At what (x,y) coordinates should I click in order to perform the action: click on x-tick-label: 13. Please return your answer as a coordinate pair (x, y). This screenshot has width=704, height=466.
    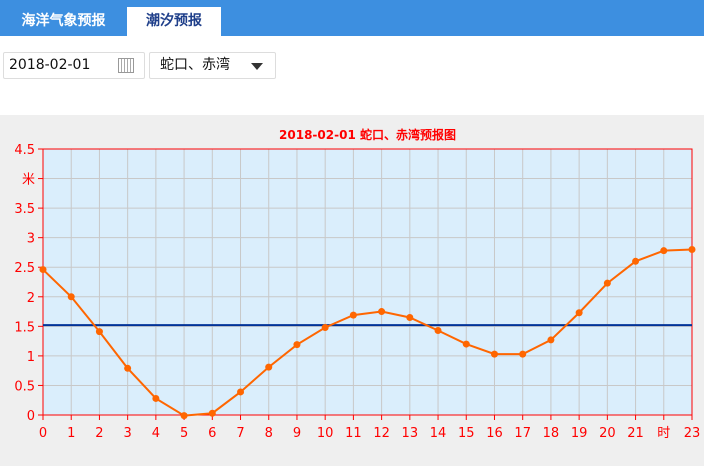
    Looking at the image, I should click on (410, 433).